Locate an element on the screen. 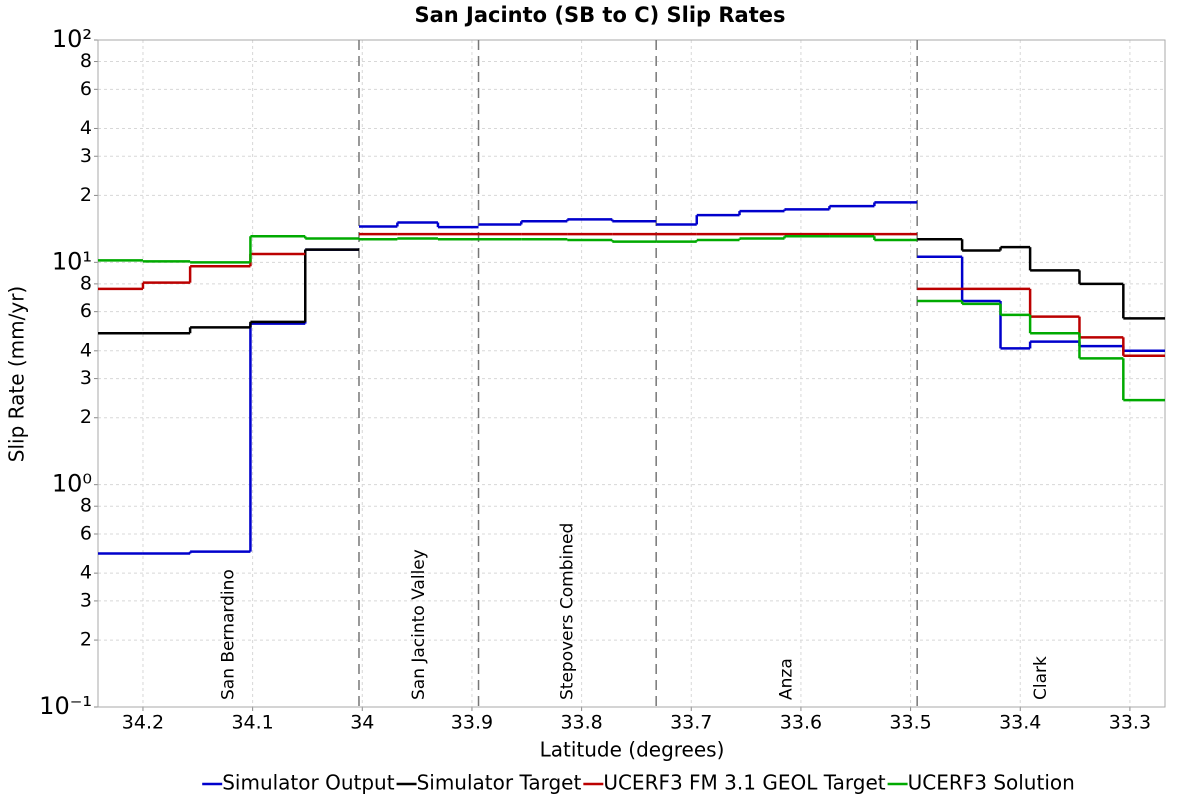 Image resolution: width=1200 pixels, height=800 pixels. section-label: Clark is located at coordinates (1041, 678).